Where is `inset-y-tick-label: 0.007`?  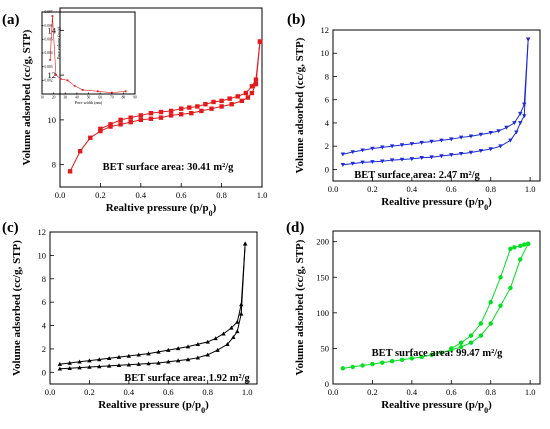 inset-y-tick-label: 0.007 is located at coordinates (49, 12).